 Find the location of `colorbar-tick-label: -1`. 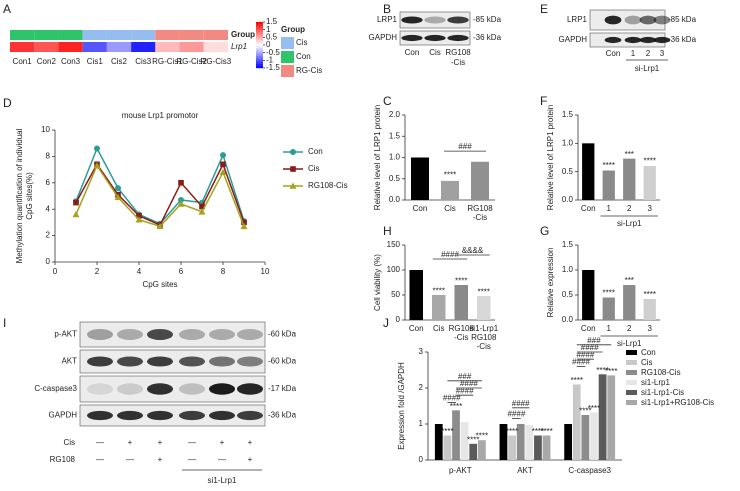

colorbar-tick-label: -1 is located at coordinates (270, 59).